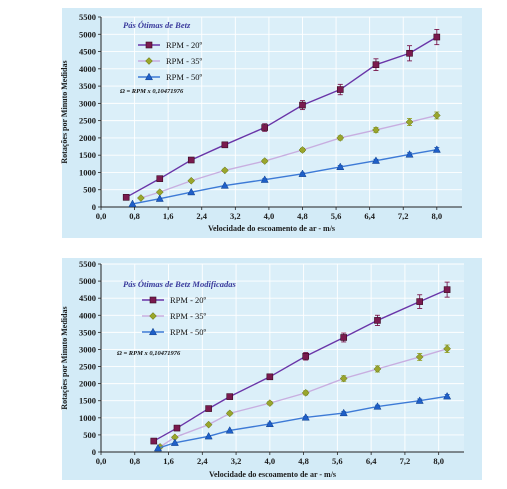 This screenshot has height=489, width=507. Describe the element at coordinates (168, 216) in the screenshot. I see `x-tick-label: 1,6` at that location.